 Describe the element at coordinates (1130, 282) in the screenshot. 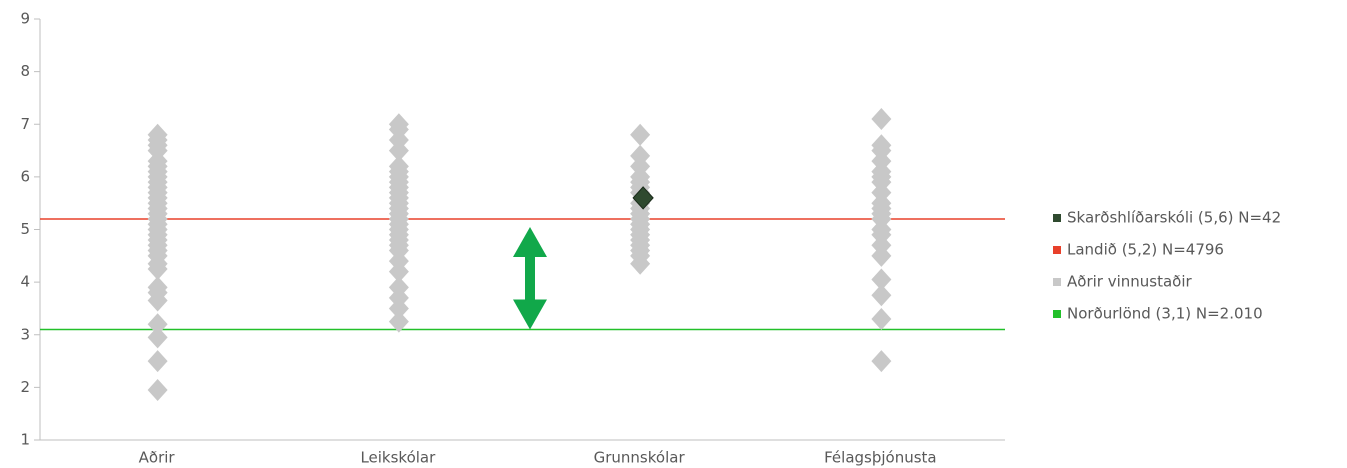

I see `legend-label: Aðrir vinnustaðir` at that location.